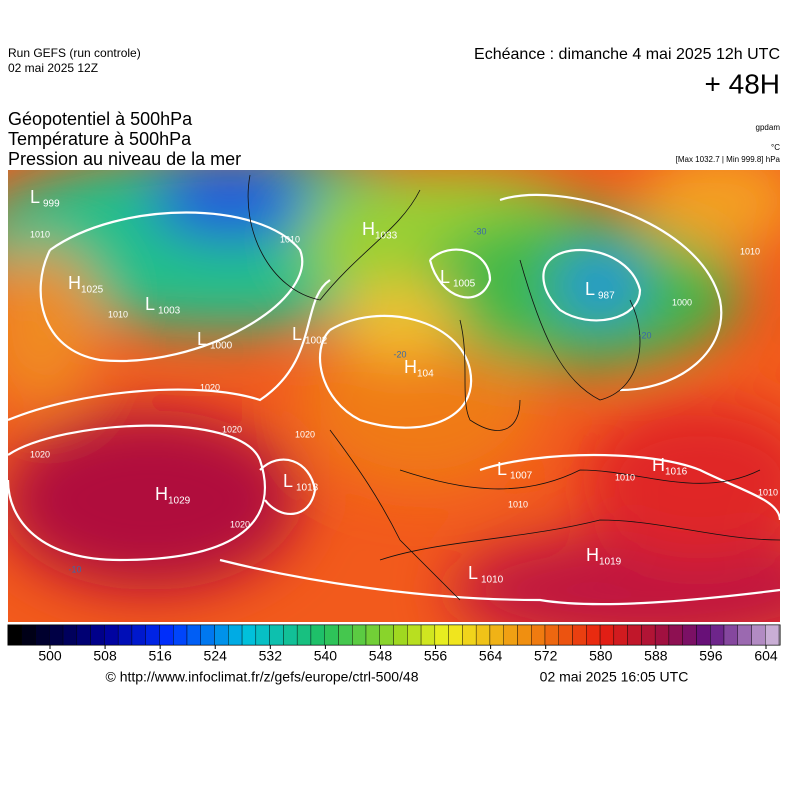 The width and height of the screenshot is (788, 789). Describe the element at coordinates (491, 656) in the screenshot. I see `colorbar-tick-label: 564` at that location.